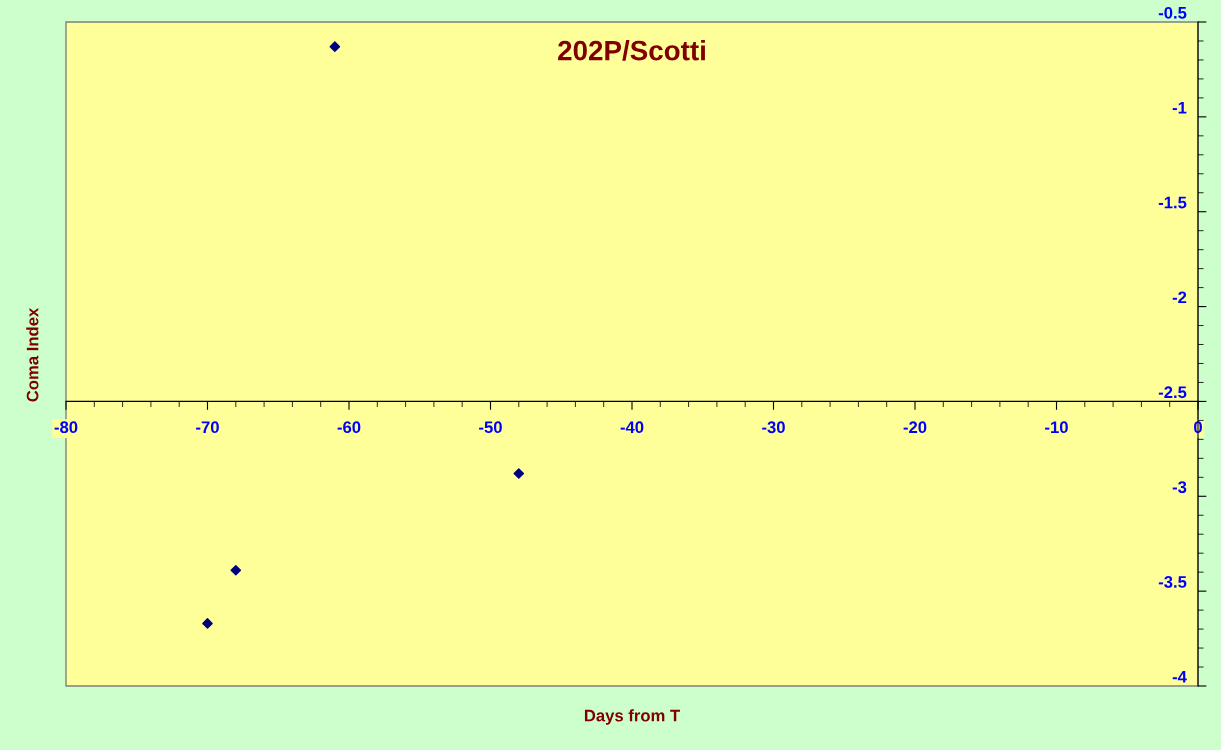 The width and height of the screenshot is (1221, 750). What do you see at coordinates (349, 427) in the screenshot?
I see `x-tick-label: -60` at bounding box center [349, 427].